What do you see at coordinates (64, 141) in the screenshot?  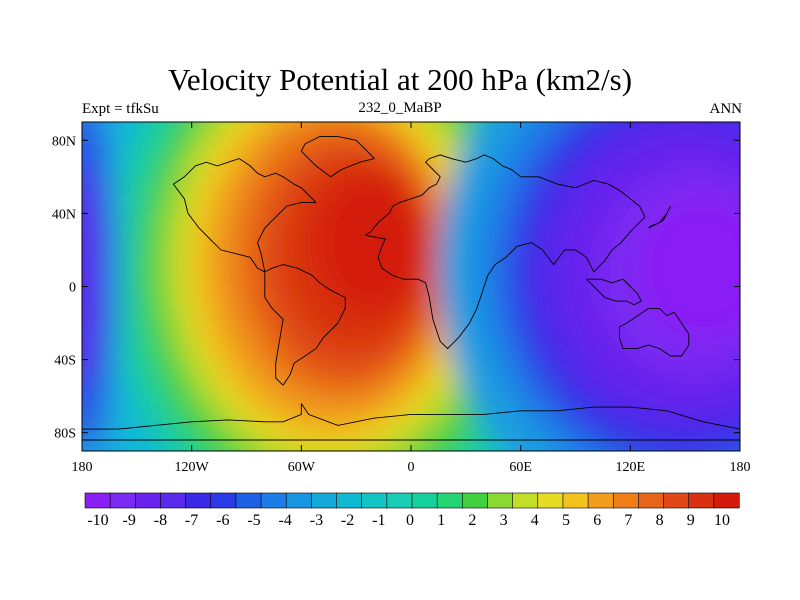 I see `y-tick-label: 80N` at bounding box center [64, 141].